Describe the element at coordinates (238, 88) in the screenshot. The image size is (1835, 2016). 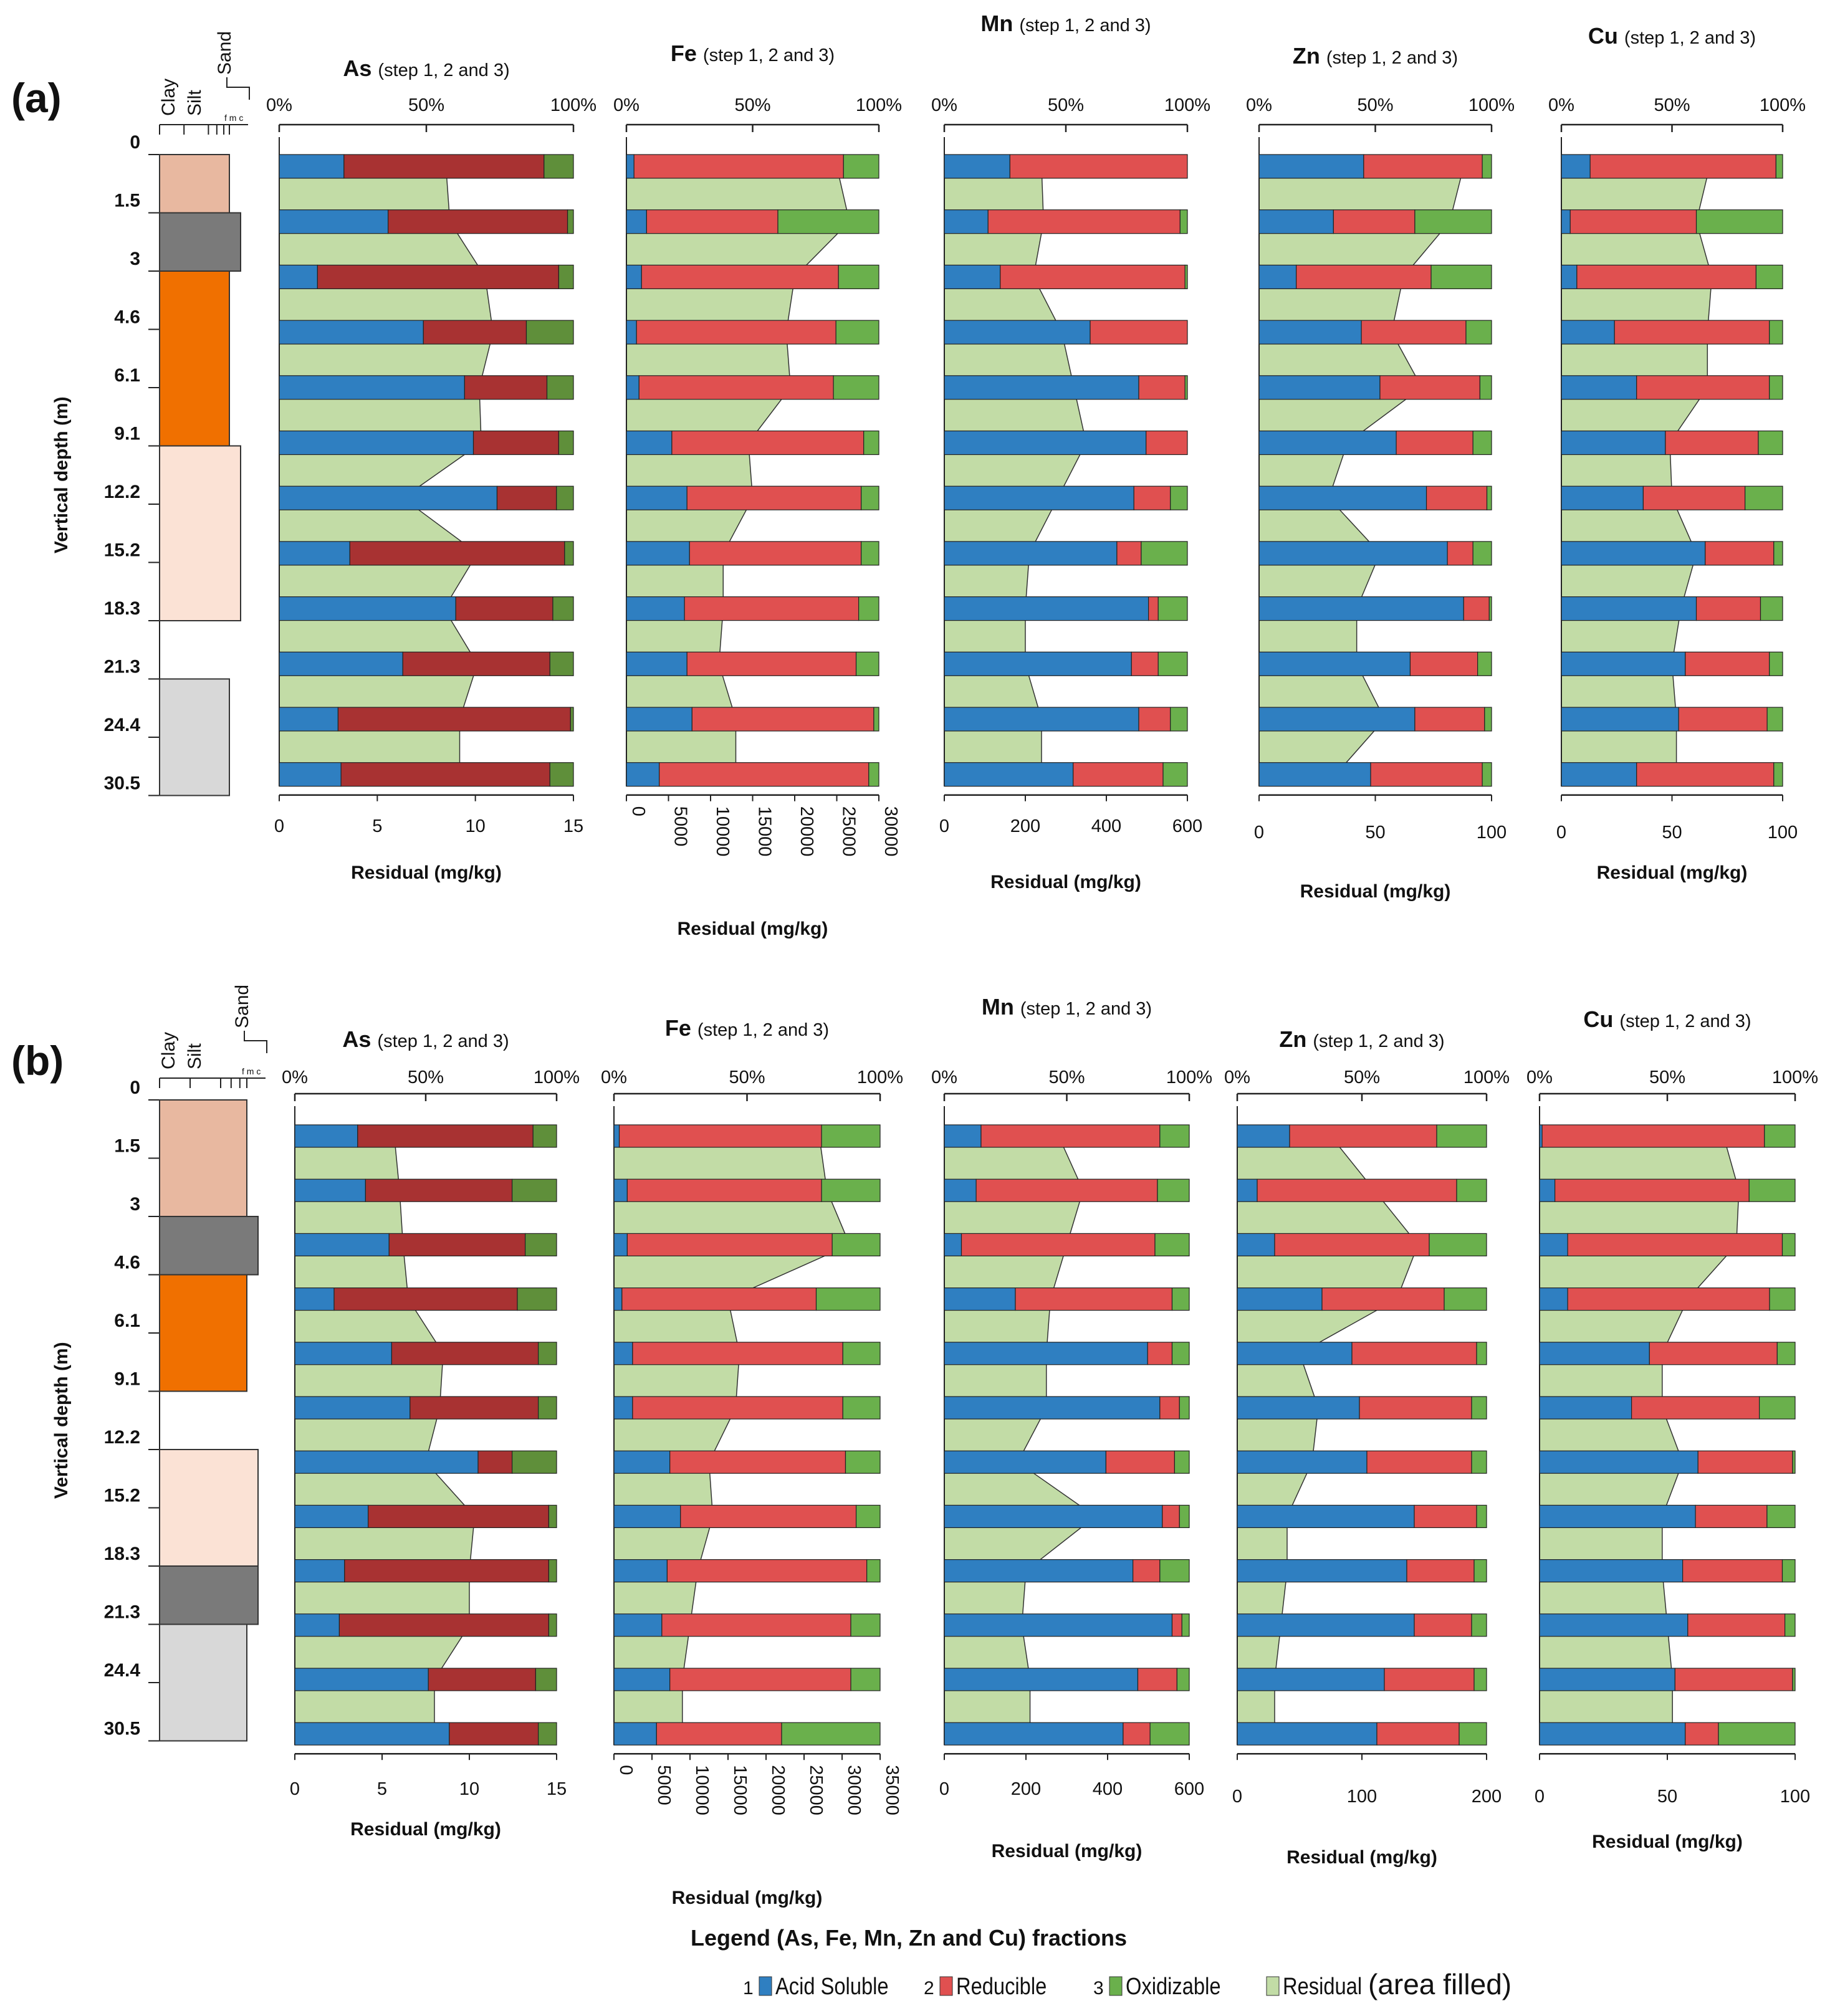
I see `soil-header-sand-bracket` at that location.